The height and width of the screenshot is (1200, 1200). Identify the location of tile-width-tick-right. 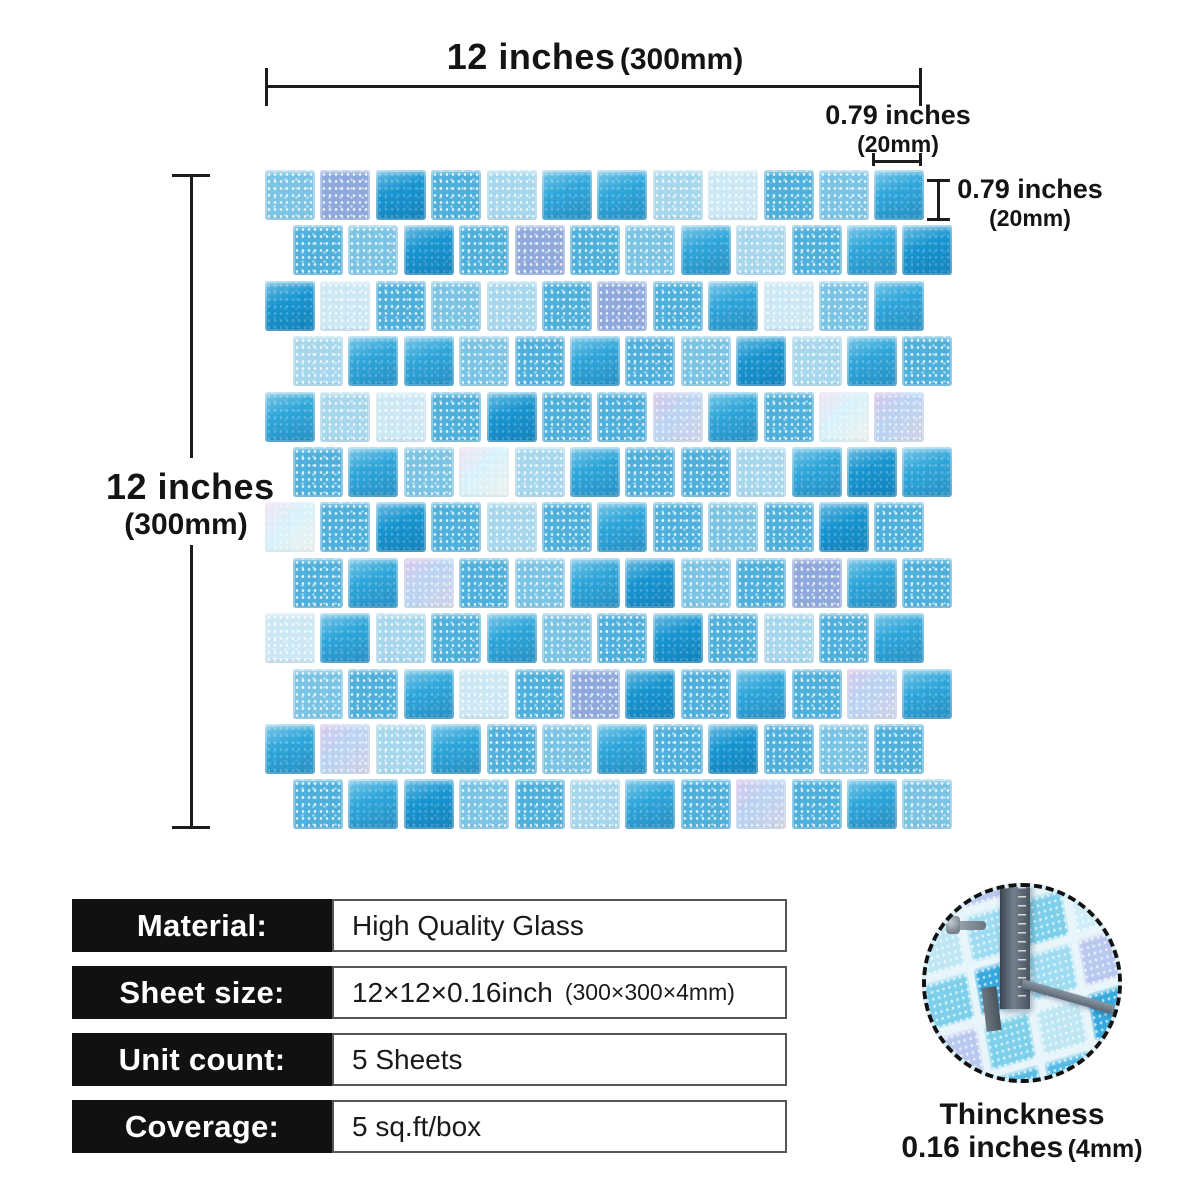
(920, 159).